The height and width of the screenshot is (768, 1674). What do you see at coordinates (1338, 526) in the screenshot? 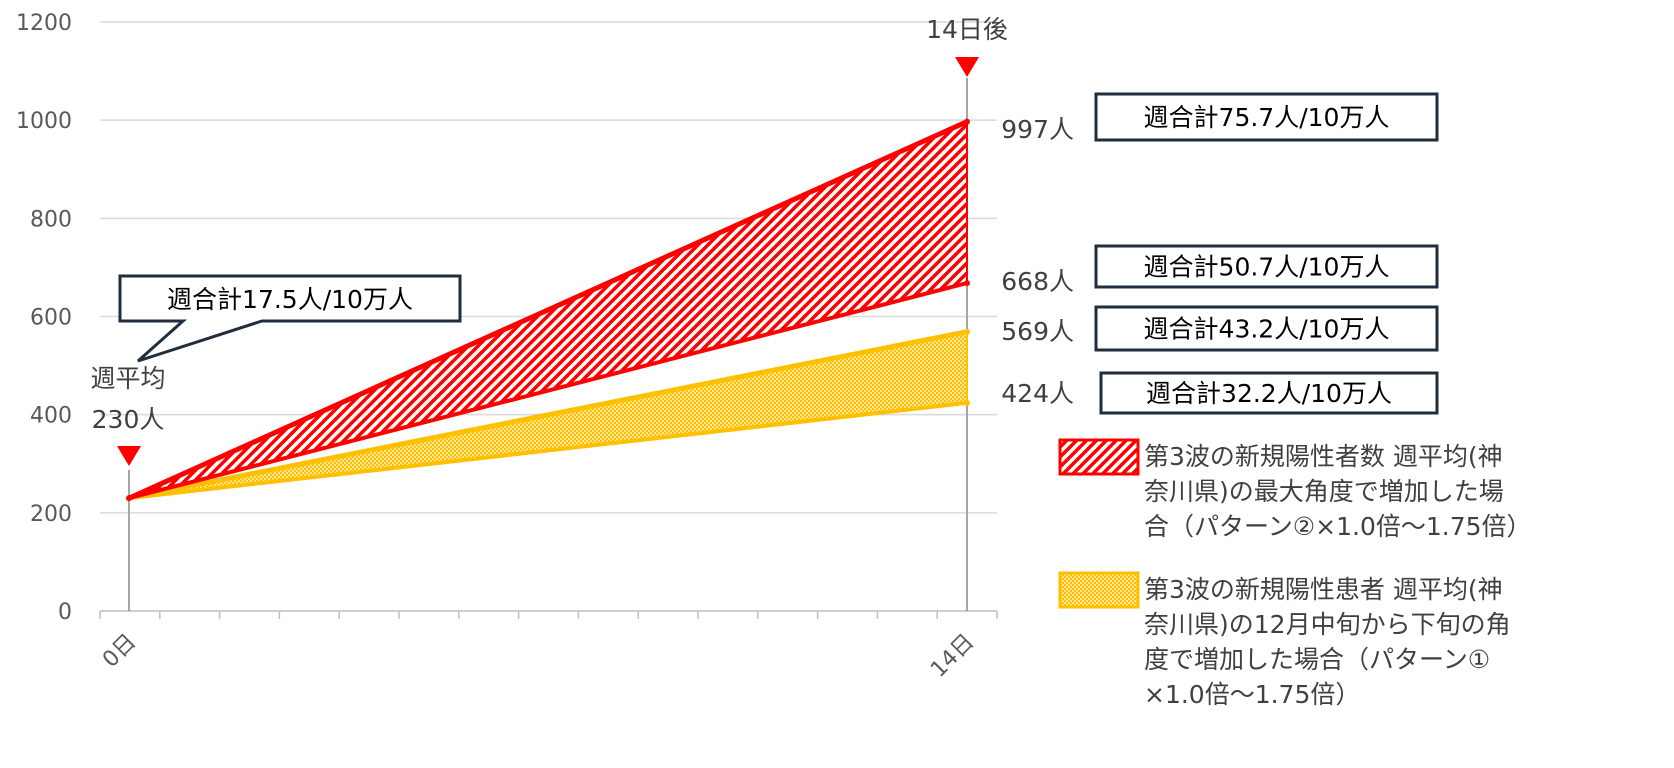
I see `legend-text: 合（パターン②×1.0倍〜1.75倍）` at bounding box center [1338, 526].